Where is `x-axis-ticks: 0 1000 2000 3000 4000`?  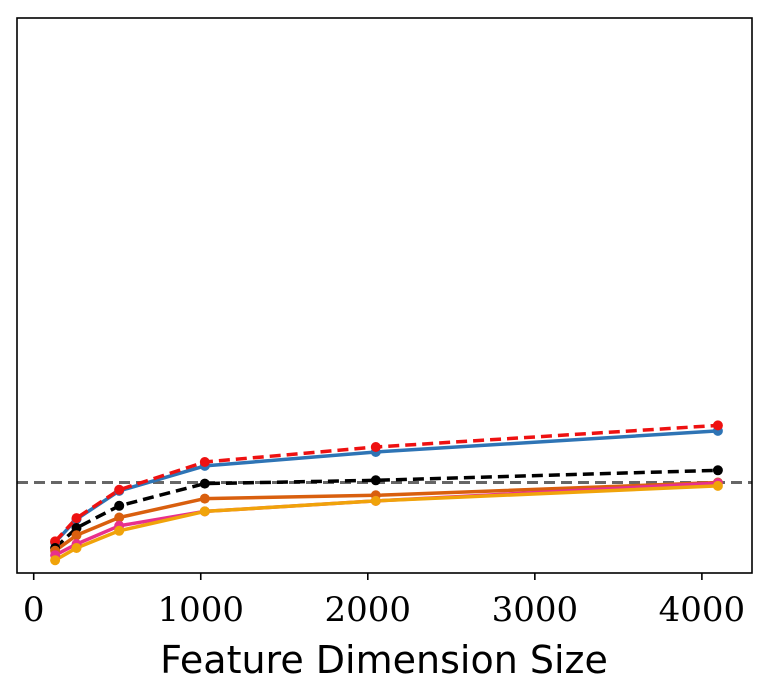
x-axis-ticks: 0 1000 2000 3000 4000 is located at coordinates (384, 601).